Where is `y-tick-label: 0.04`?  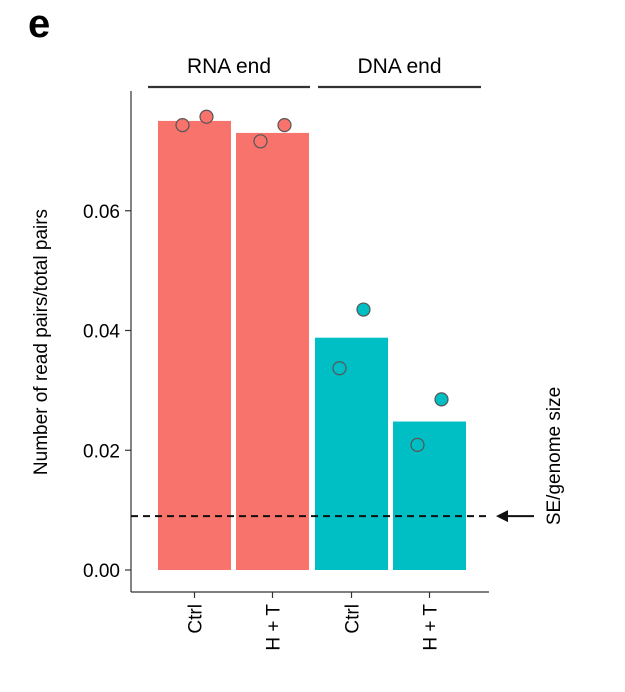
y-tick-label: 0.04 is located at coordinates (101, 332).